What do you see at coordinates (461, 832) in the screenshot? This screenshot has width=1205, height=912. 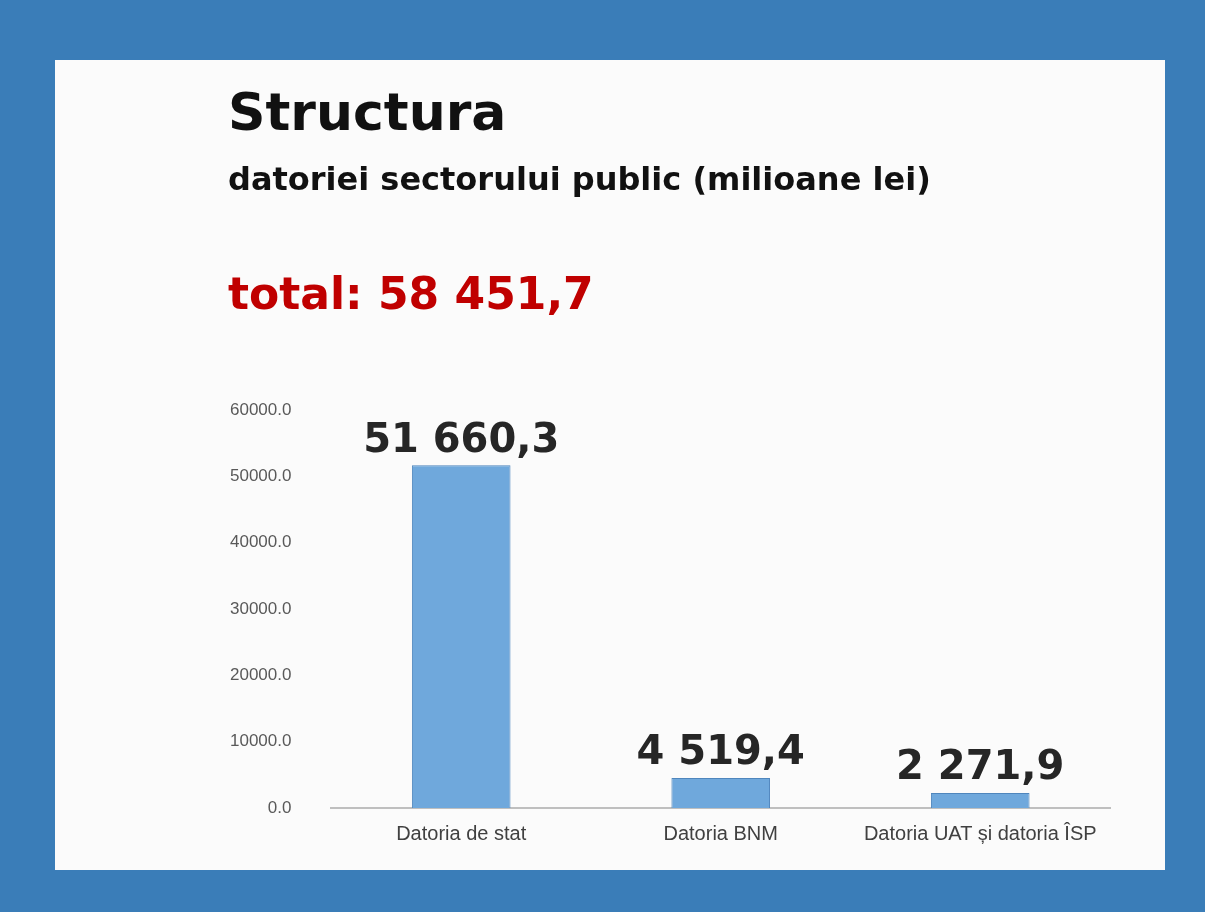 I see `x-tick-label: Datoria de stat` at bounding box center [461, 832].